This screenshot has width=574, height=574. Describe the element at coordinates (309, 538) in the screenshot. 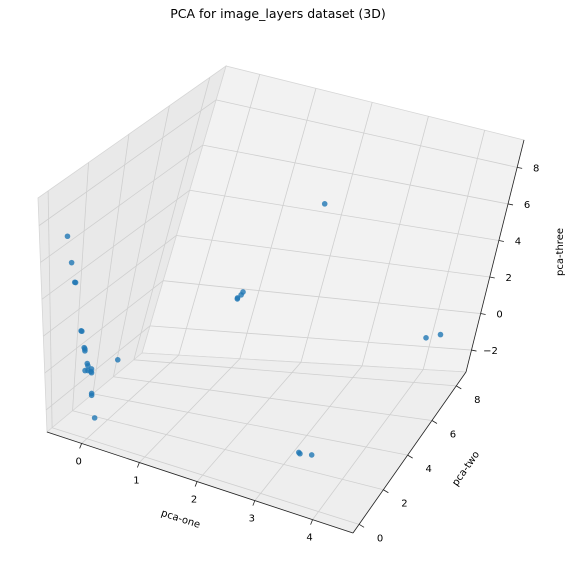

I see `x-tick-label: 4` at that location.